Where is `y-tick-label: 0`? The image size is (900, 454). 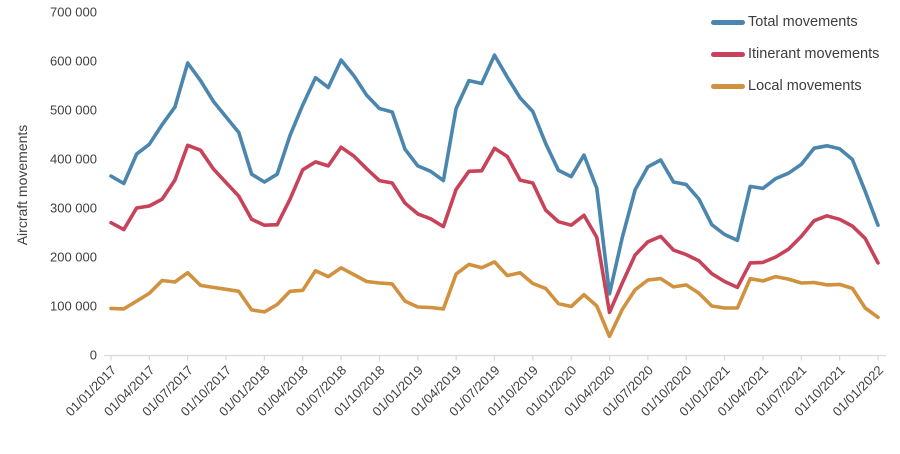
y-tick-label: 0 is located at coordinates (93, 355).